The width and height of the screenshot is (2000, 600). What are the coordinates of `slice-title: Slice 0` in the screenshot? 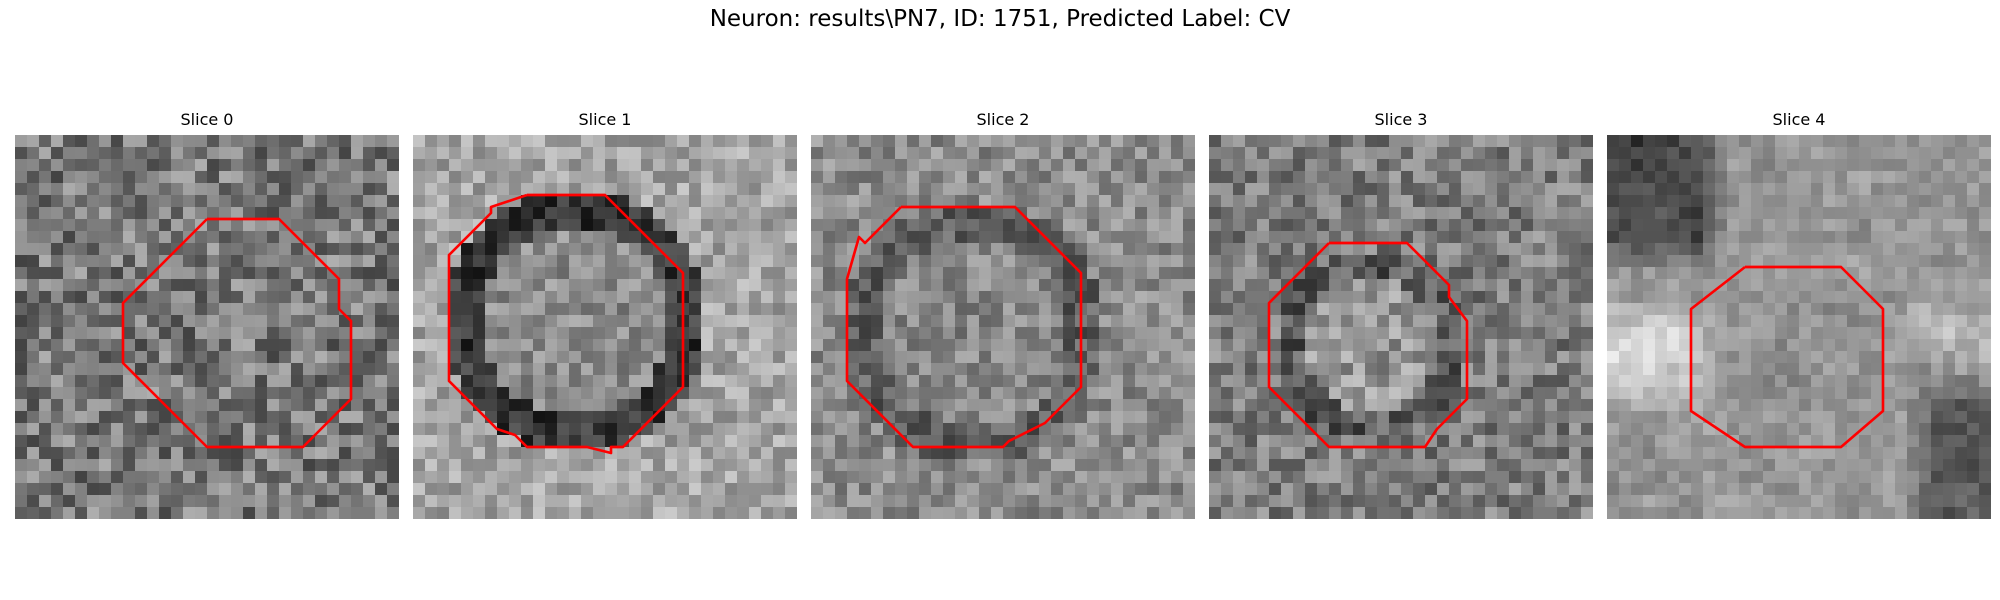 It's located at (207, 119).